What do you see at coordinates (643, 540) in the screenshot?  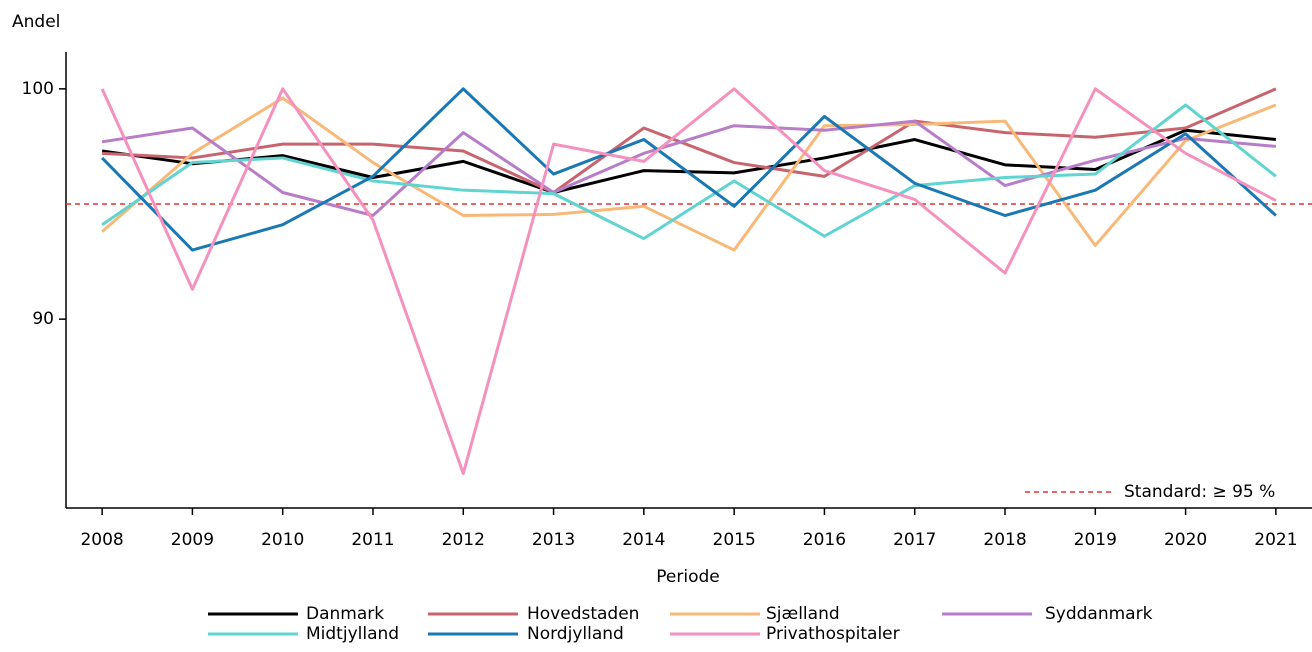 I see `x-tick-label: 2014` at bounding box center [643, 540].